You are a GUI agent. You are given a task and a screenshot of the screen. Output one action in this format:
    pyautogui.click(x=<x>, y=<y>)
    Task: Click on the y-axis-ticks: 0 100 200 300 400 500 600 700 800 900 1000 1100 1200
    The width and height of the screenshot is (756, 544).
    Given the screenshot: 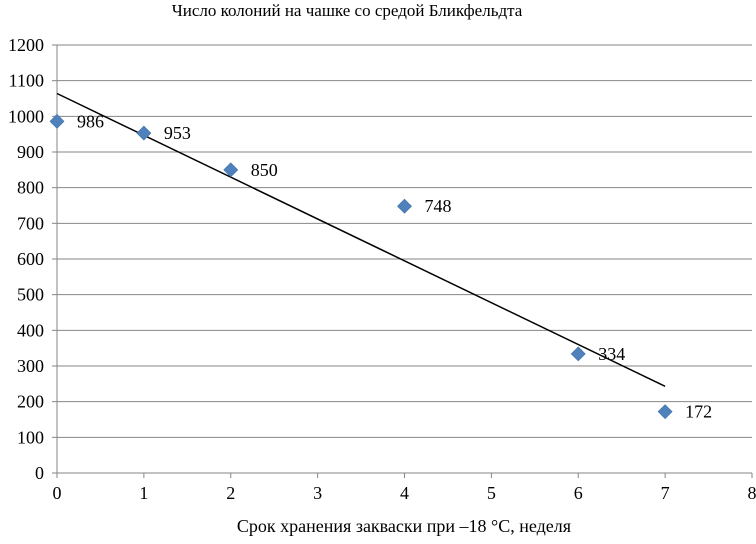 What is the action you would take?
    pyautogui.click(x=32, y=259)
    